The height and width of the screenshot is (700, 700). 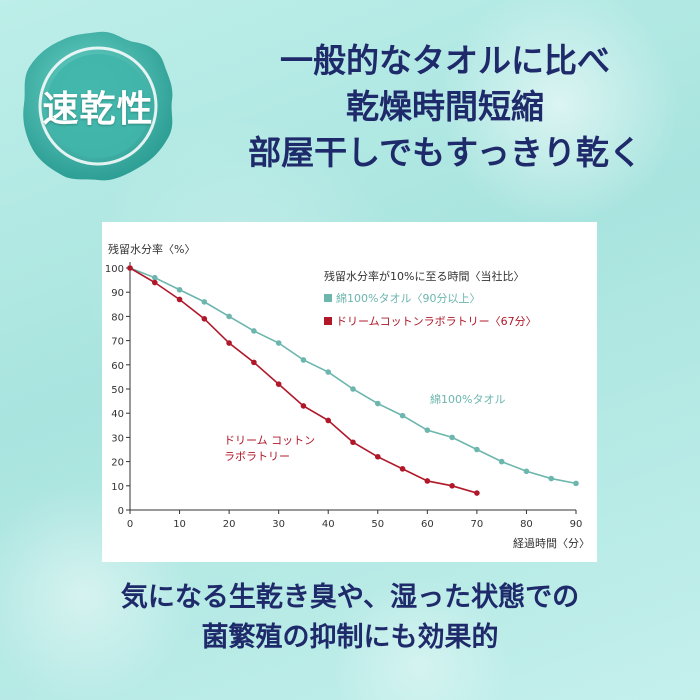 What do you see at coordinates (151, 249) in the screenshot?
I see `y-axis-label: 残留水分率〈%〉` at bounding box center [151, 249].